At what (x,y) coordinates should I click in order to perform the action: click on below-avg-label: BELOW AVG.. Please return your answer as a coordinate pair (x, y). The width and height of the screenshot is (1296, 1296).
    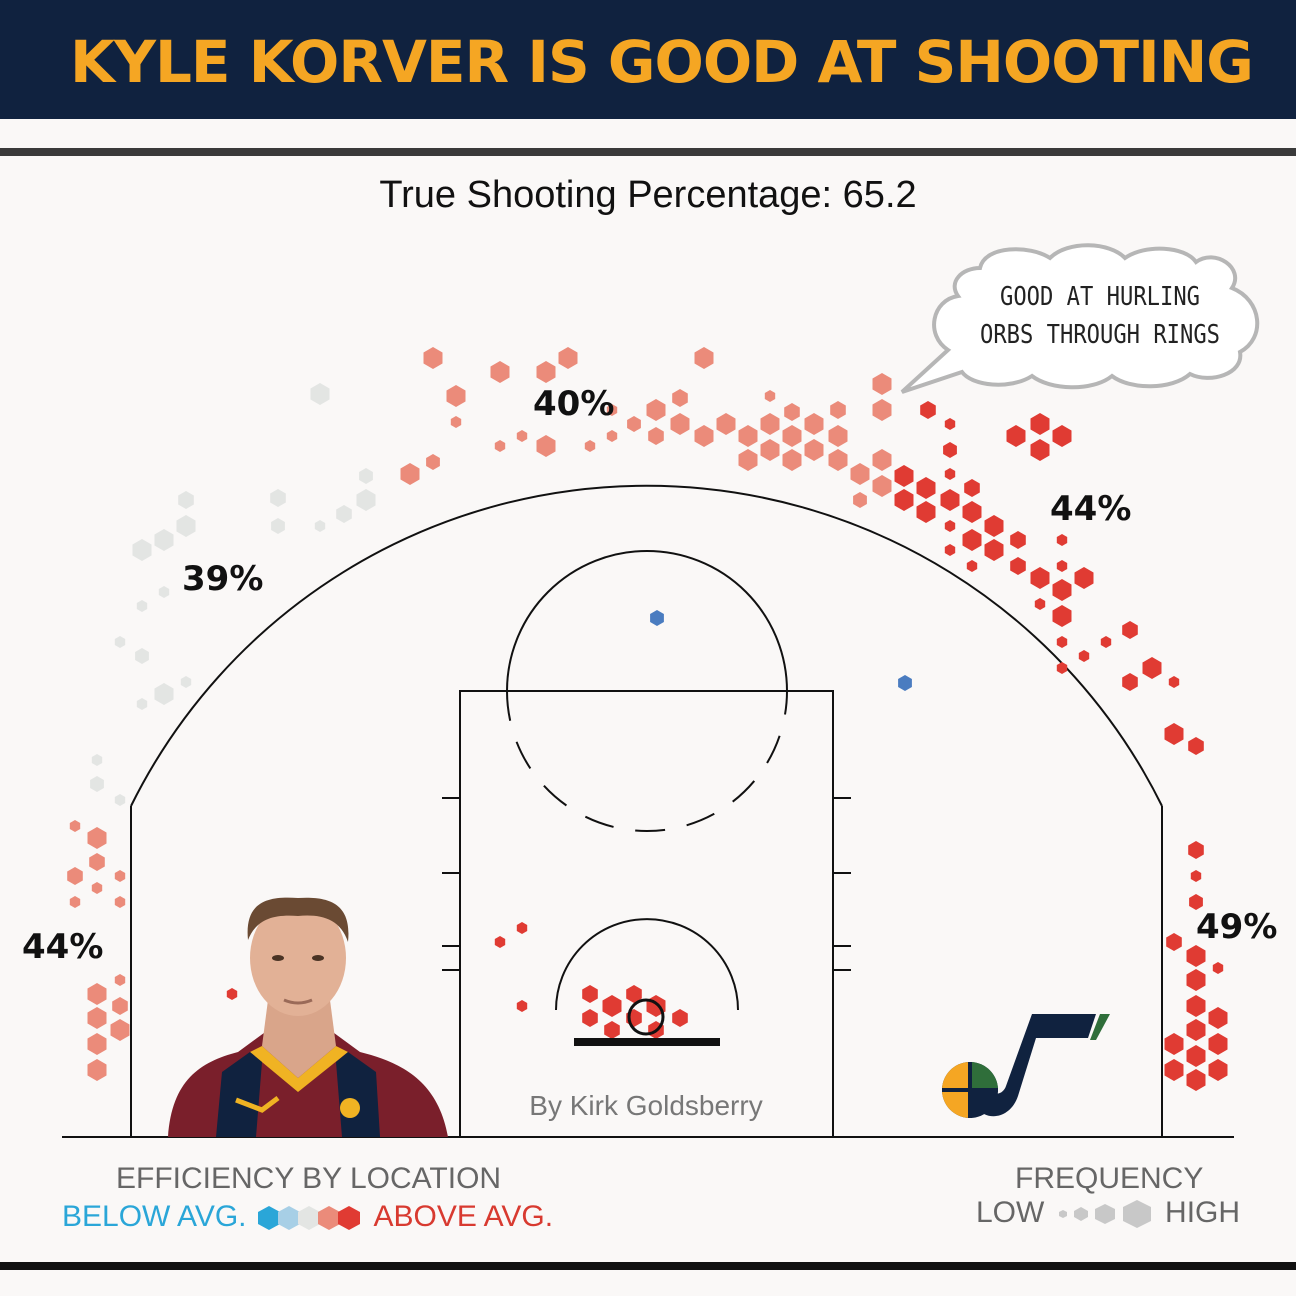
    Looking at the image, I should click on (154, 1216).